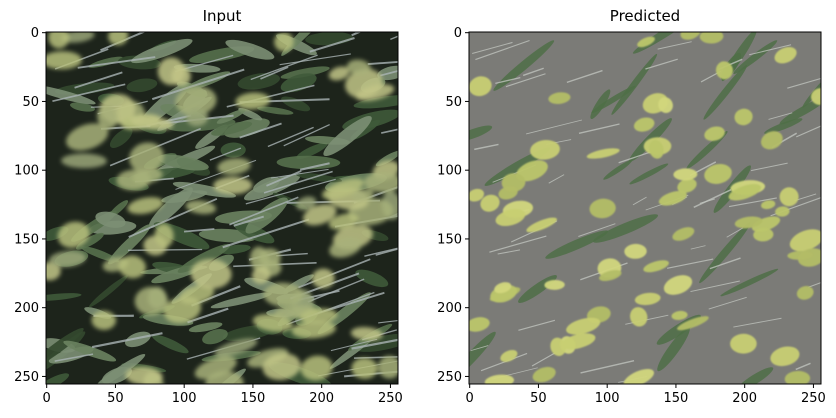 Image resolution: width=836 pixels, height=418 pixels. What do you see at coordinates (744, 398) in the screenshot?
I see `predicted-x-tick-label: 200` at bounding box center [744, 398].